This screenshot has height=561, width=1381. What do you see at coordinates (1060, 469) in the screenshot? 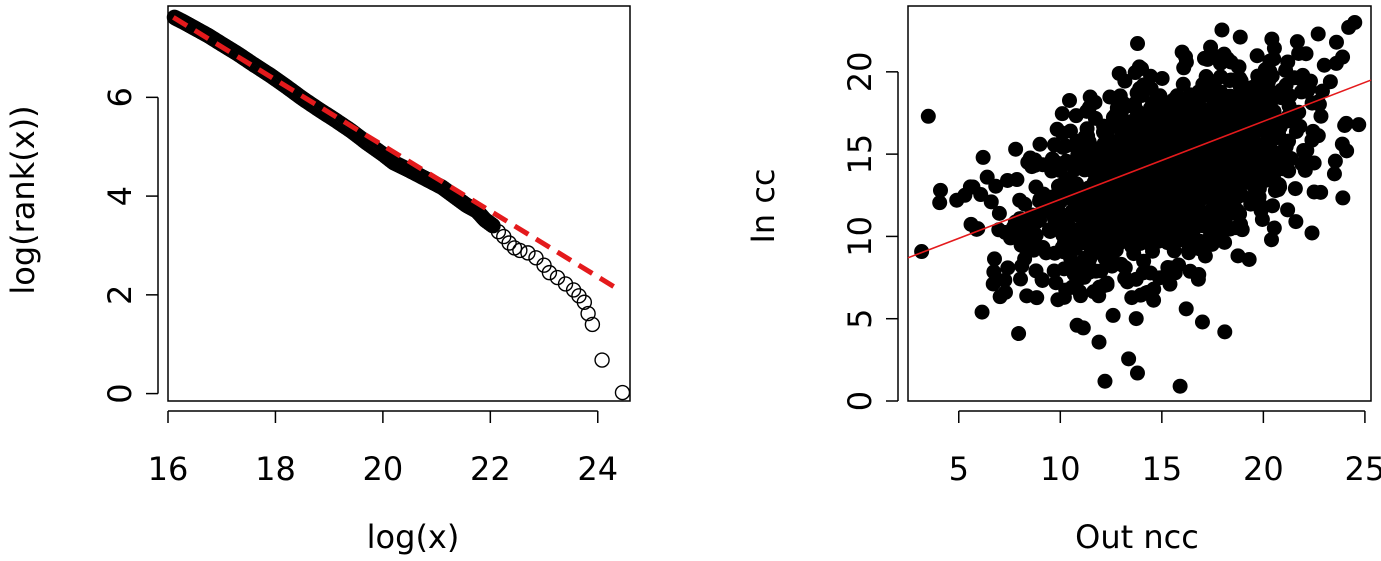
I see `x-tick-label: 10` at bounding box center [1060, 469].